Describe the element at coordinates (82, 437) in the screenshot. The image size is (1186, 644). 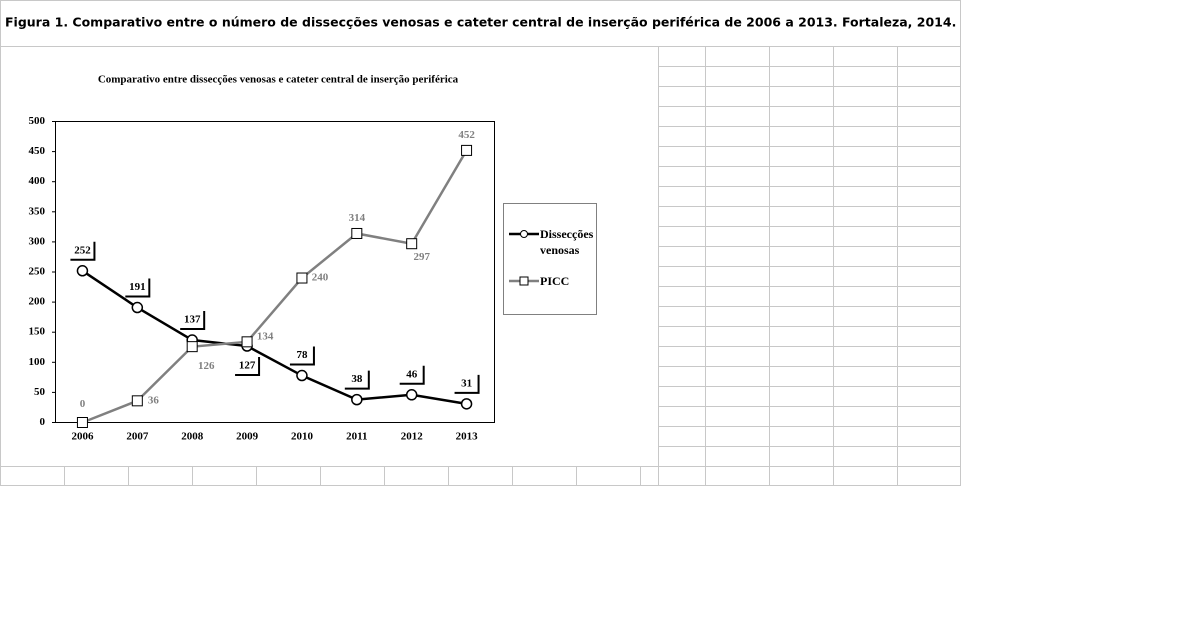
I see `x-tick-label: 2006` at that location.